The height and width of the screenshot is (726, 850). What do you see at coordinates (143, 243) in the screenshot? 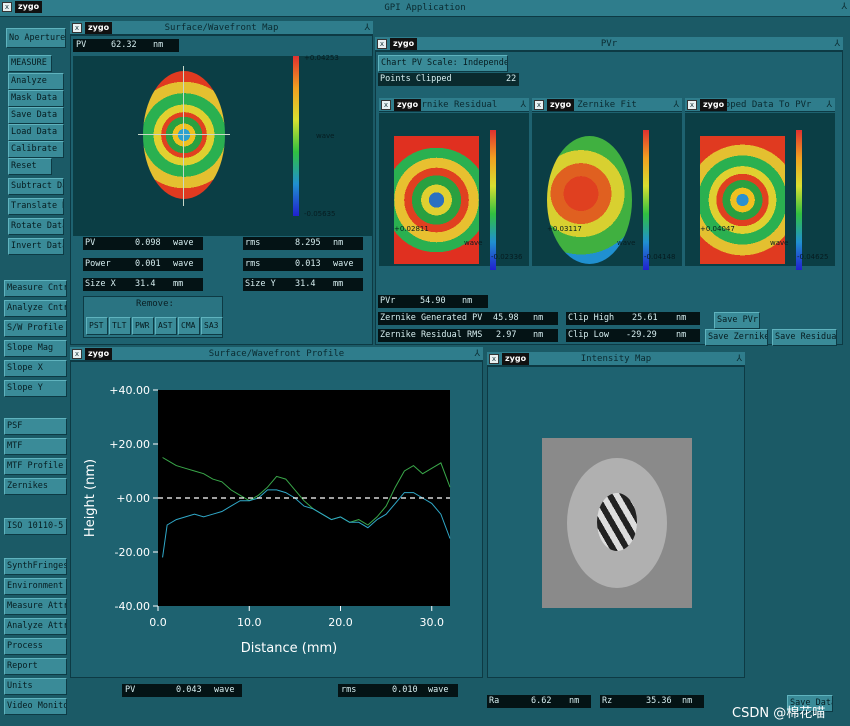
I see `surface-field: PV 0.098 wave` at bounding box center [143, 243].